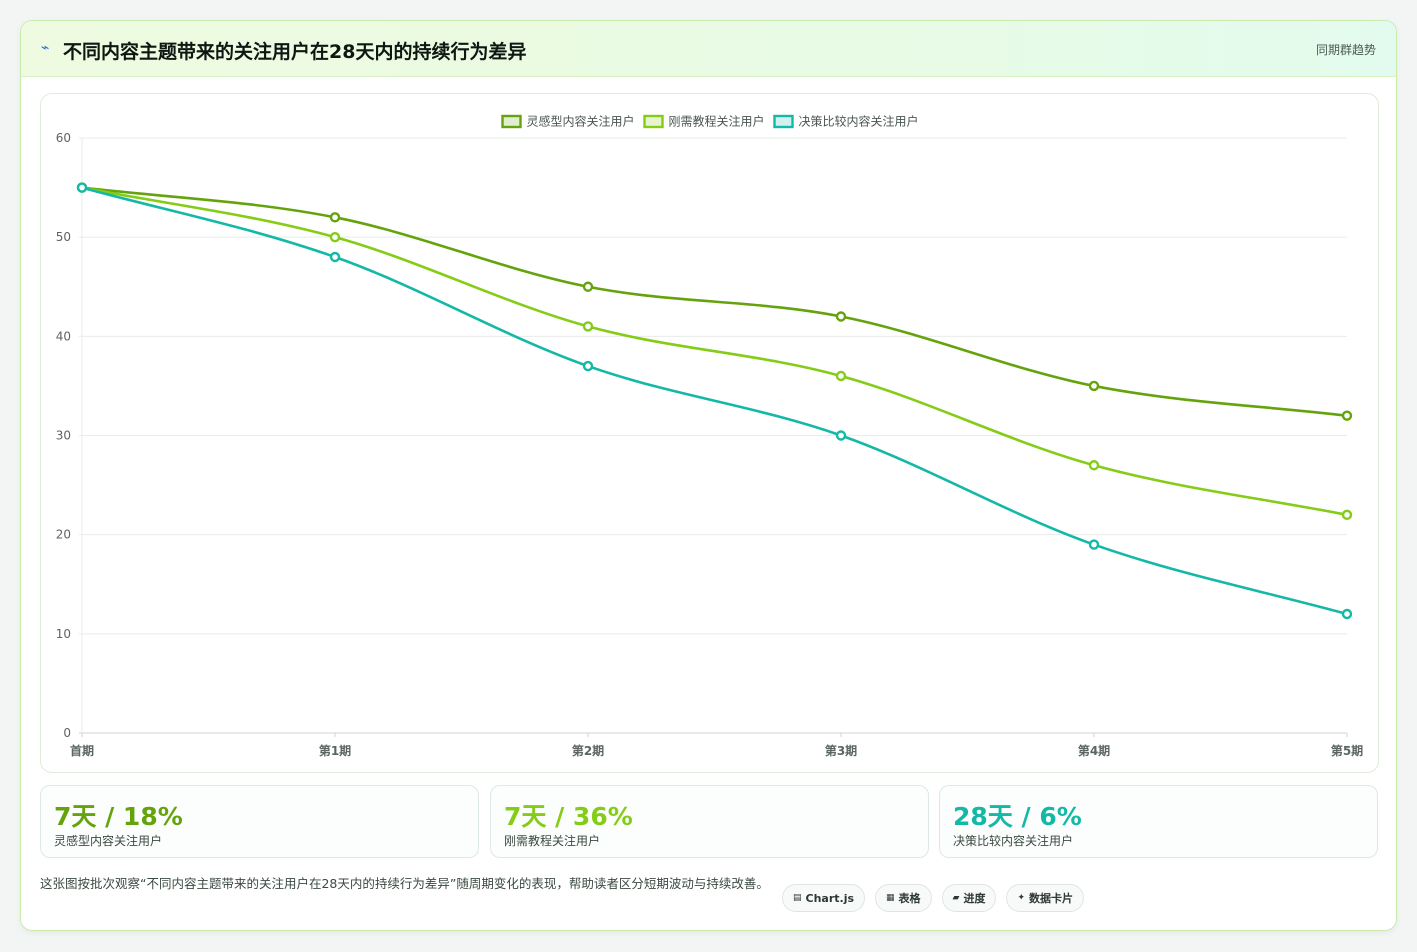  I want to click on x-tick-label: 第1期, so click(335, 750).